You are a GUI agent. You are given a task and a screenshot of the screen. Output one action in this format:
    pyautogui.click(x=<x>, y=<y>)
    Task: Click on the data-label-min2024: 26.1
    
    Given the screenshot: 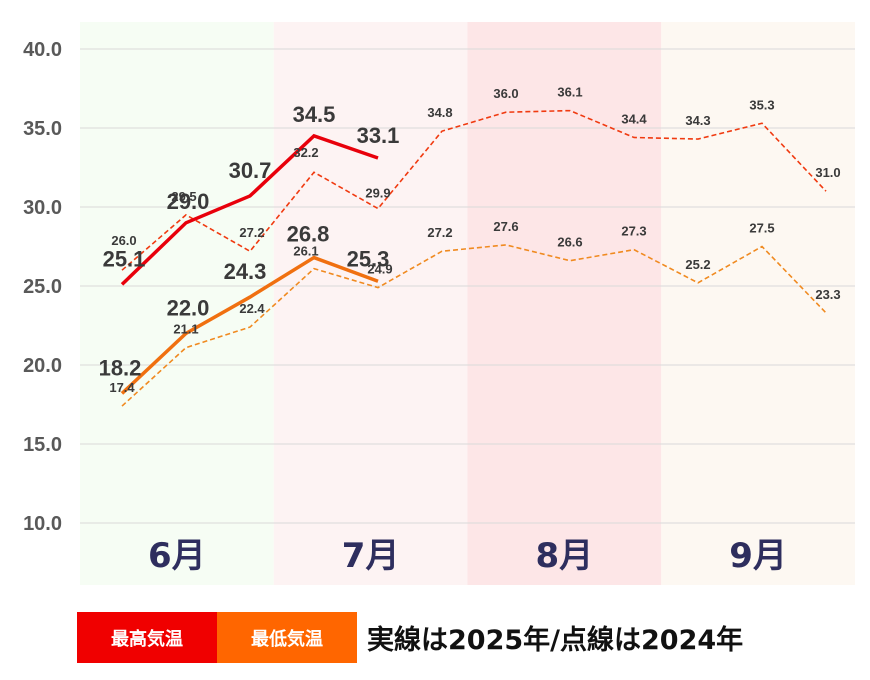 What is the action you would take?
    pyautogui.click(x=305, y=251)
    